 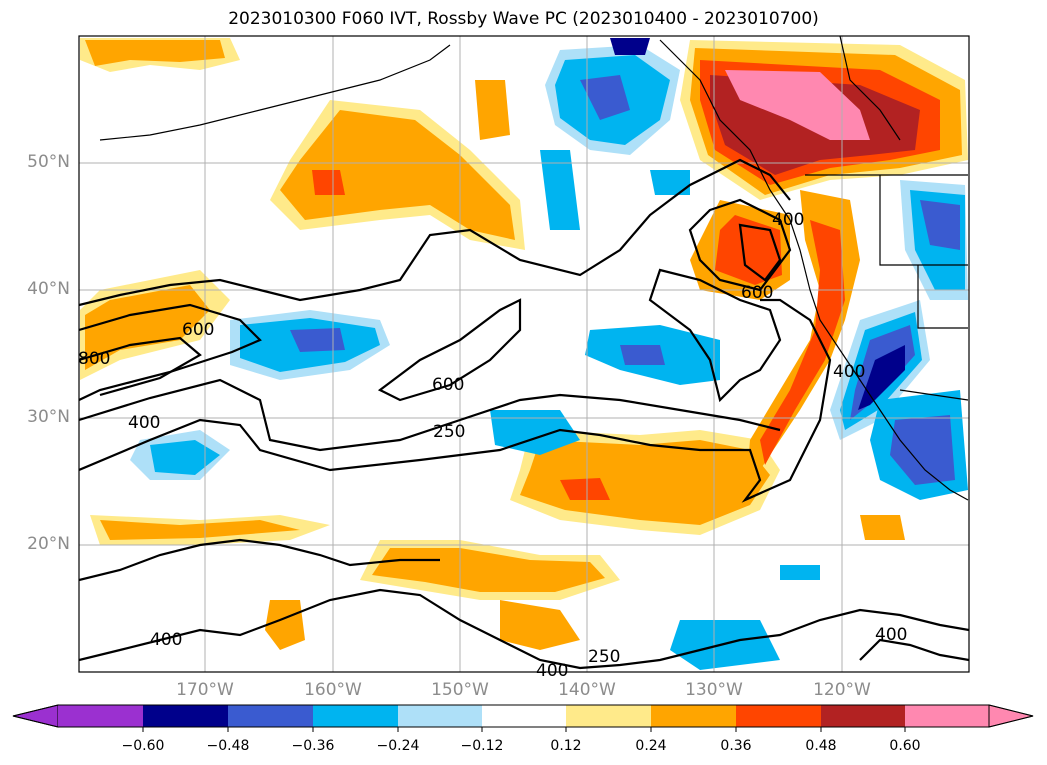 I want to click on contour-label: 800, so click(x=94, y=359).